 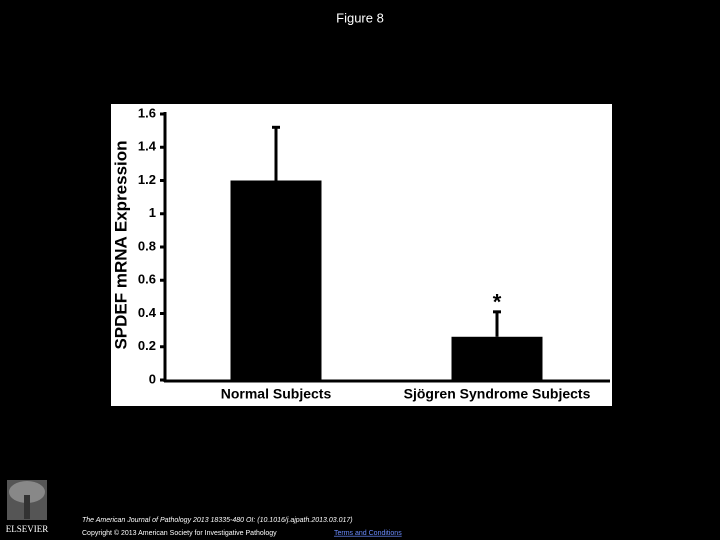 I want to click on y-tick-label: 0.6, so click(x=147, y=279).